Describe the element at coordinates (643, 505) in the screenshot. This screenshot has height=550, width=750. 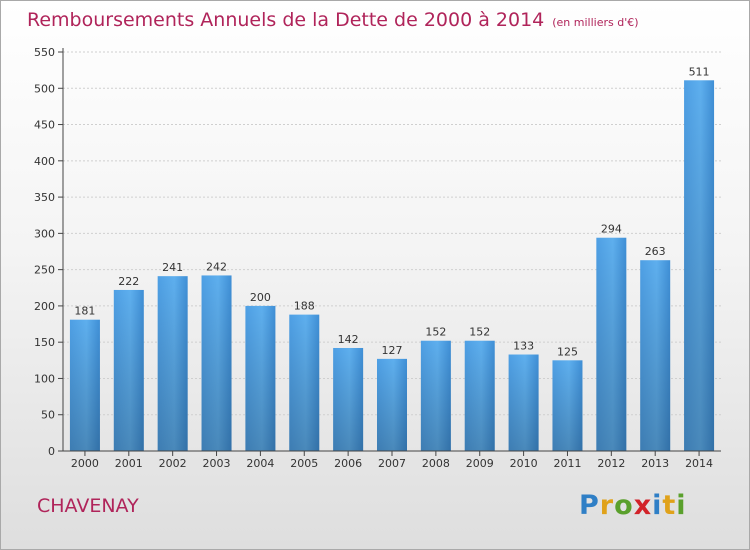
I see `logo-letter: x` at that location.